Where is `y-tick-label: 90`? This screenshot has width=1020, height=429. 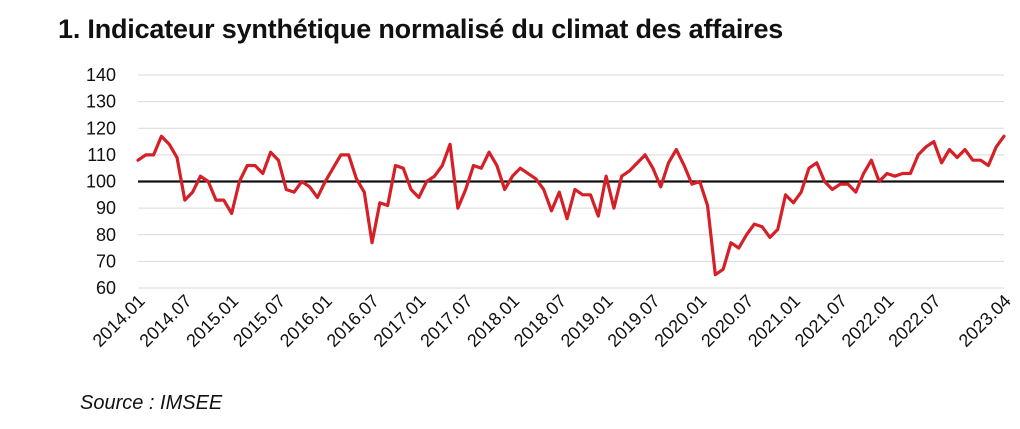 y-tick-label: 90 is located at coordinates (106, 208).